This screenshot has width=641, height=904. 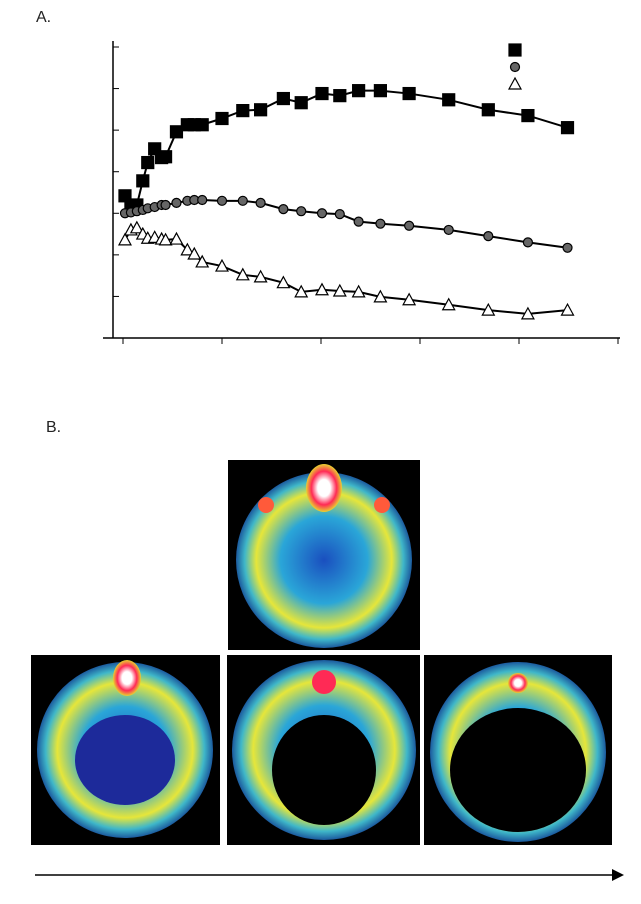 What do you see at coordinates (53, 427) in the screenshot?
I see `panel-label: B.` at bounding box center [53, 427].